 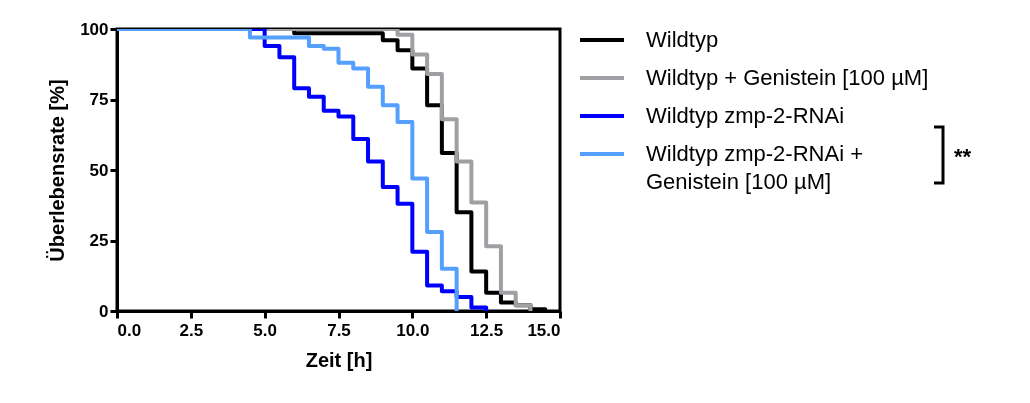 I want to click on x-tick-label: 15.0, so click(x=544, y=330).